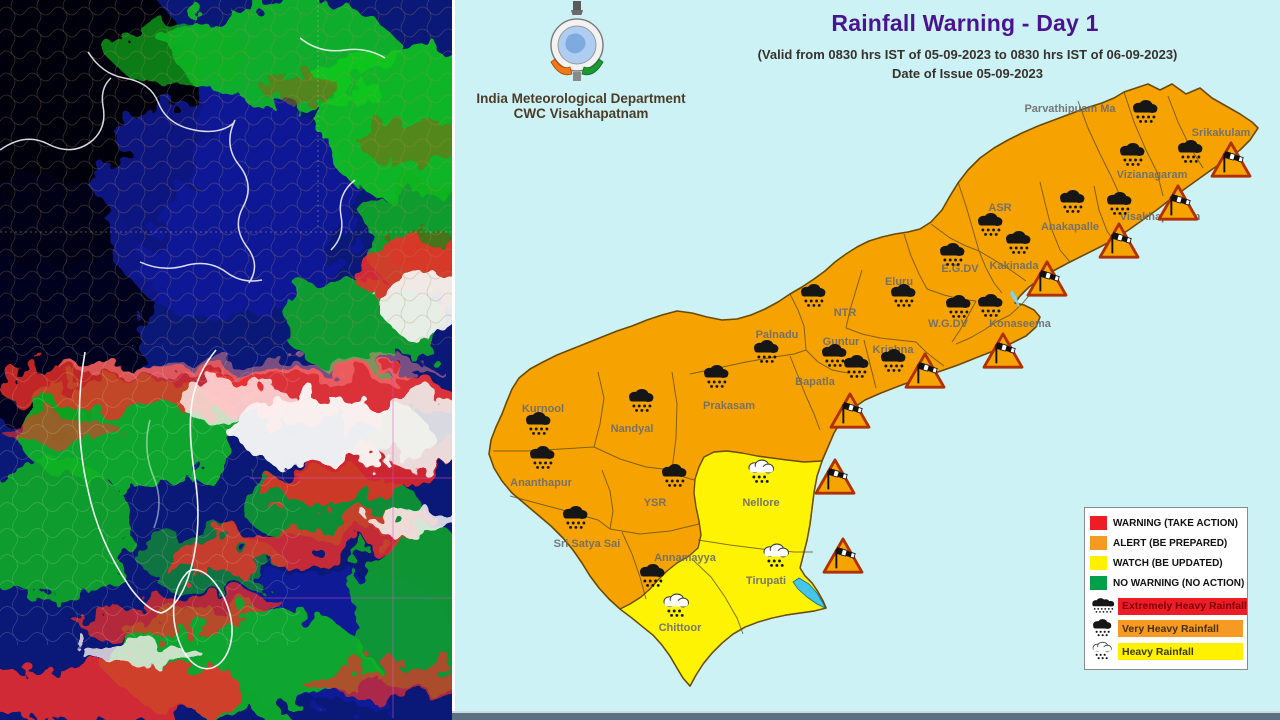 This screenshot has width=1280, height=720. I want to click on legend-rainfall-label: Heavy Rainfall, so click(1180, 651).